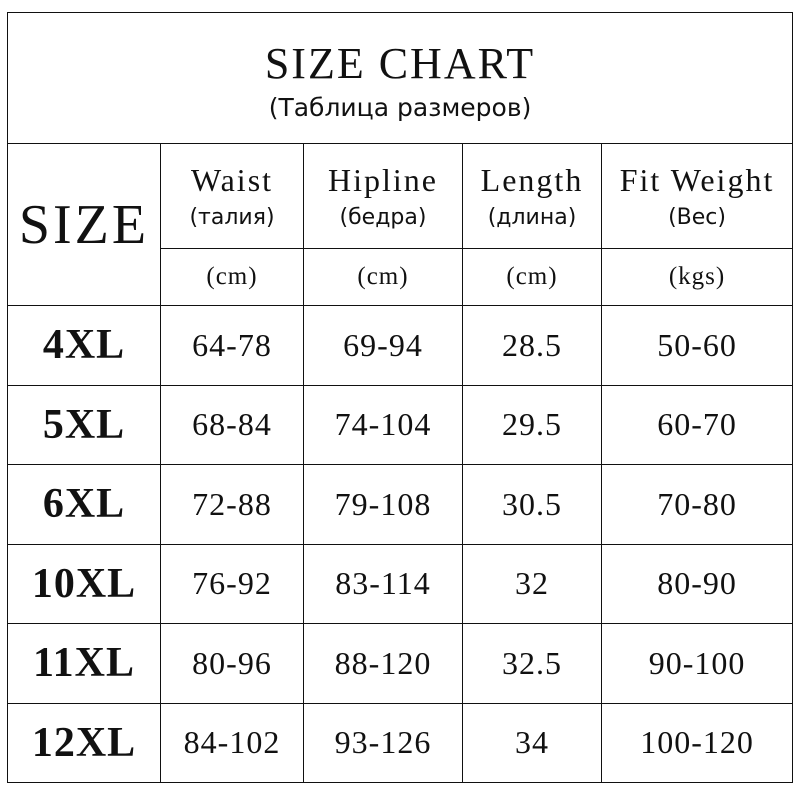 This screenshot has height=800, width=800. What do you see at coordinates (383, 583) in the screenshot?
I see `value-cell: 83-114` at bounding box center [383, 583].